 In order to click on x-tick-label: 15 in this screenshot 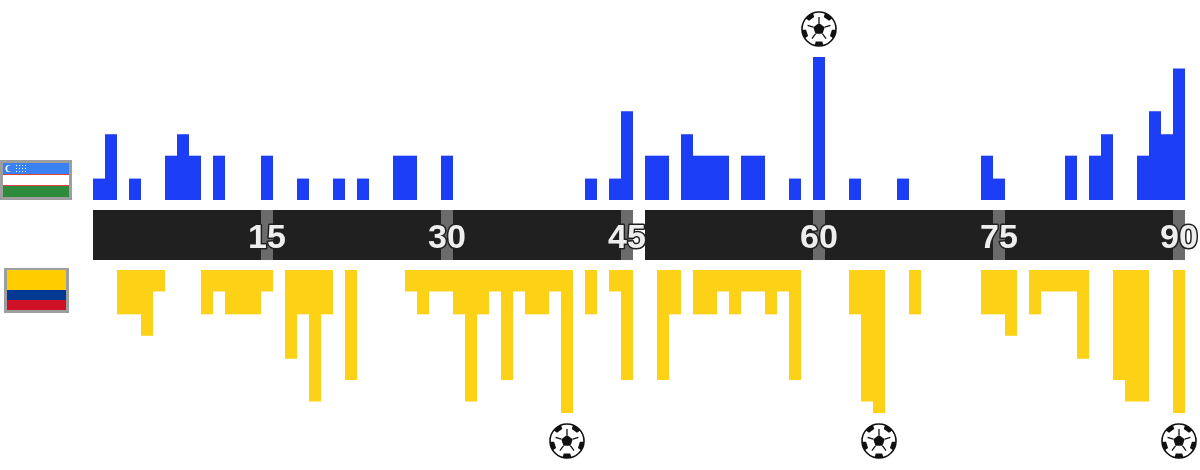, I will do `click(267, 236)`.